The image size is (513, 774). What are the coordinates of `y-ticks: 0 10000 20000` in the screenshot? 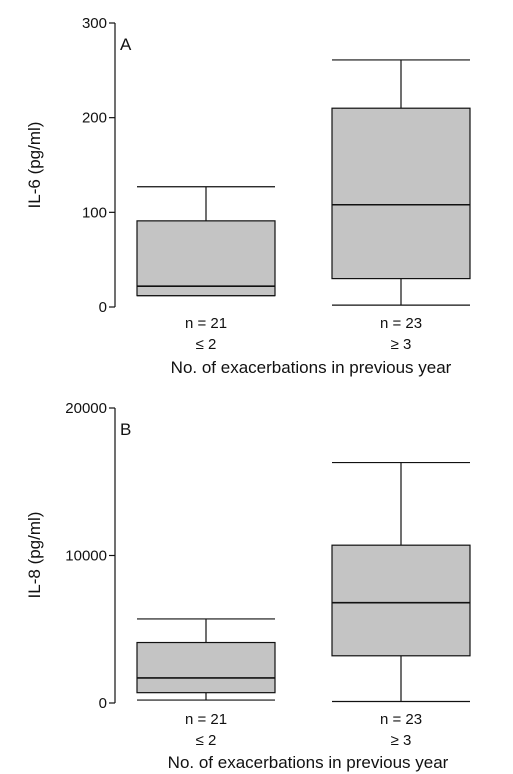 It's located at (90, 556).